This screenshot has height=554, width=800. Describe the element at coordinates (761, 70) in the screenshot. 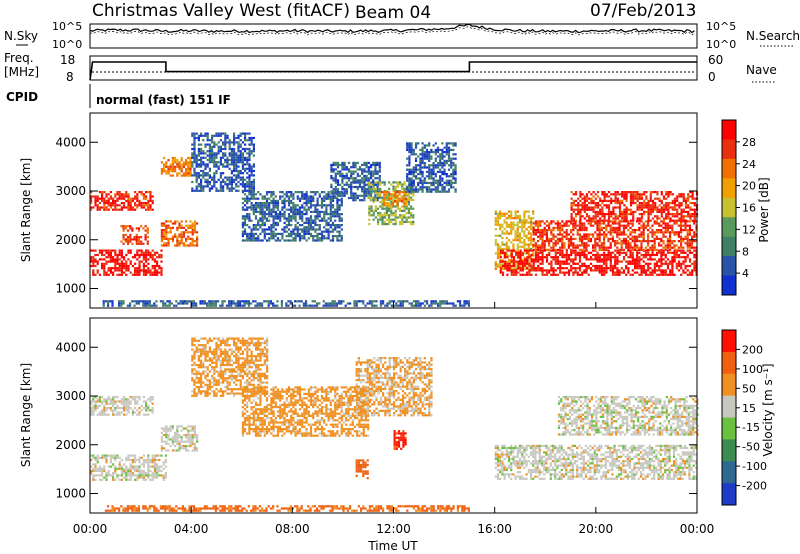

I see `nave-label: Nave` at that location.